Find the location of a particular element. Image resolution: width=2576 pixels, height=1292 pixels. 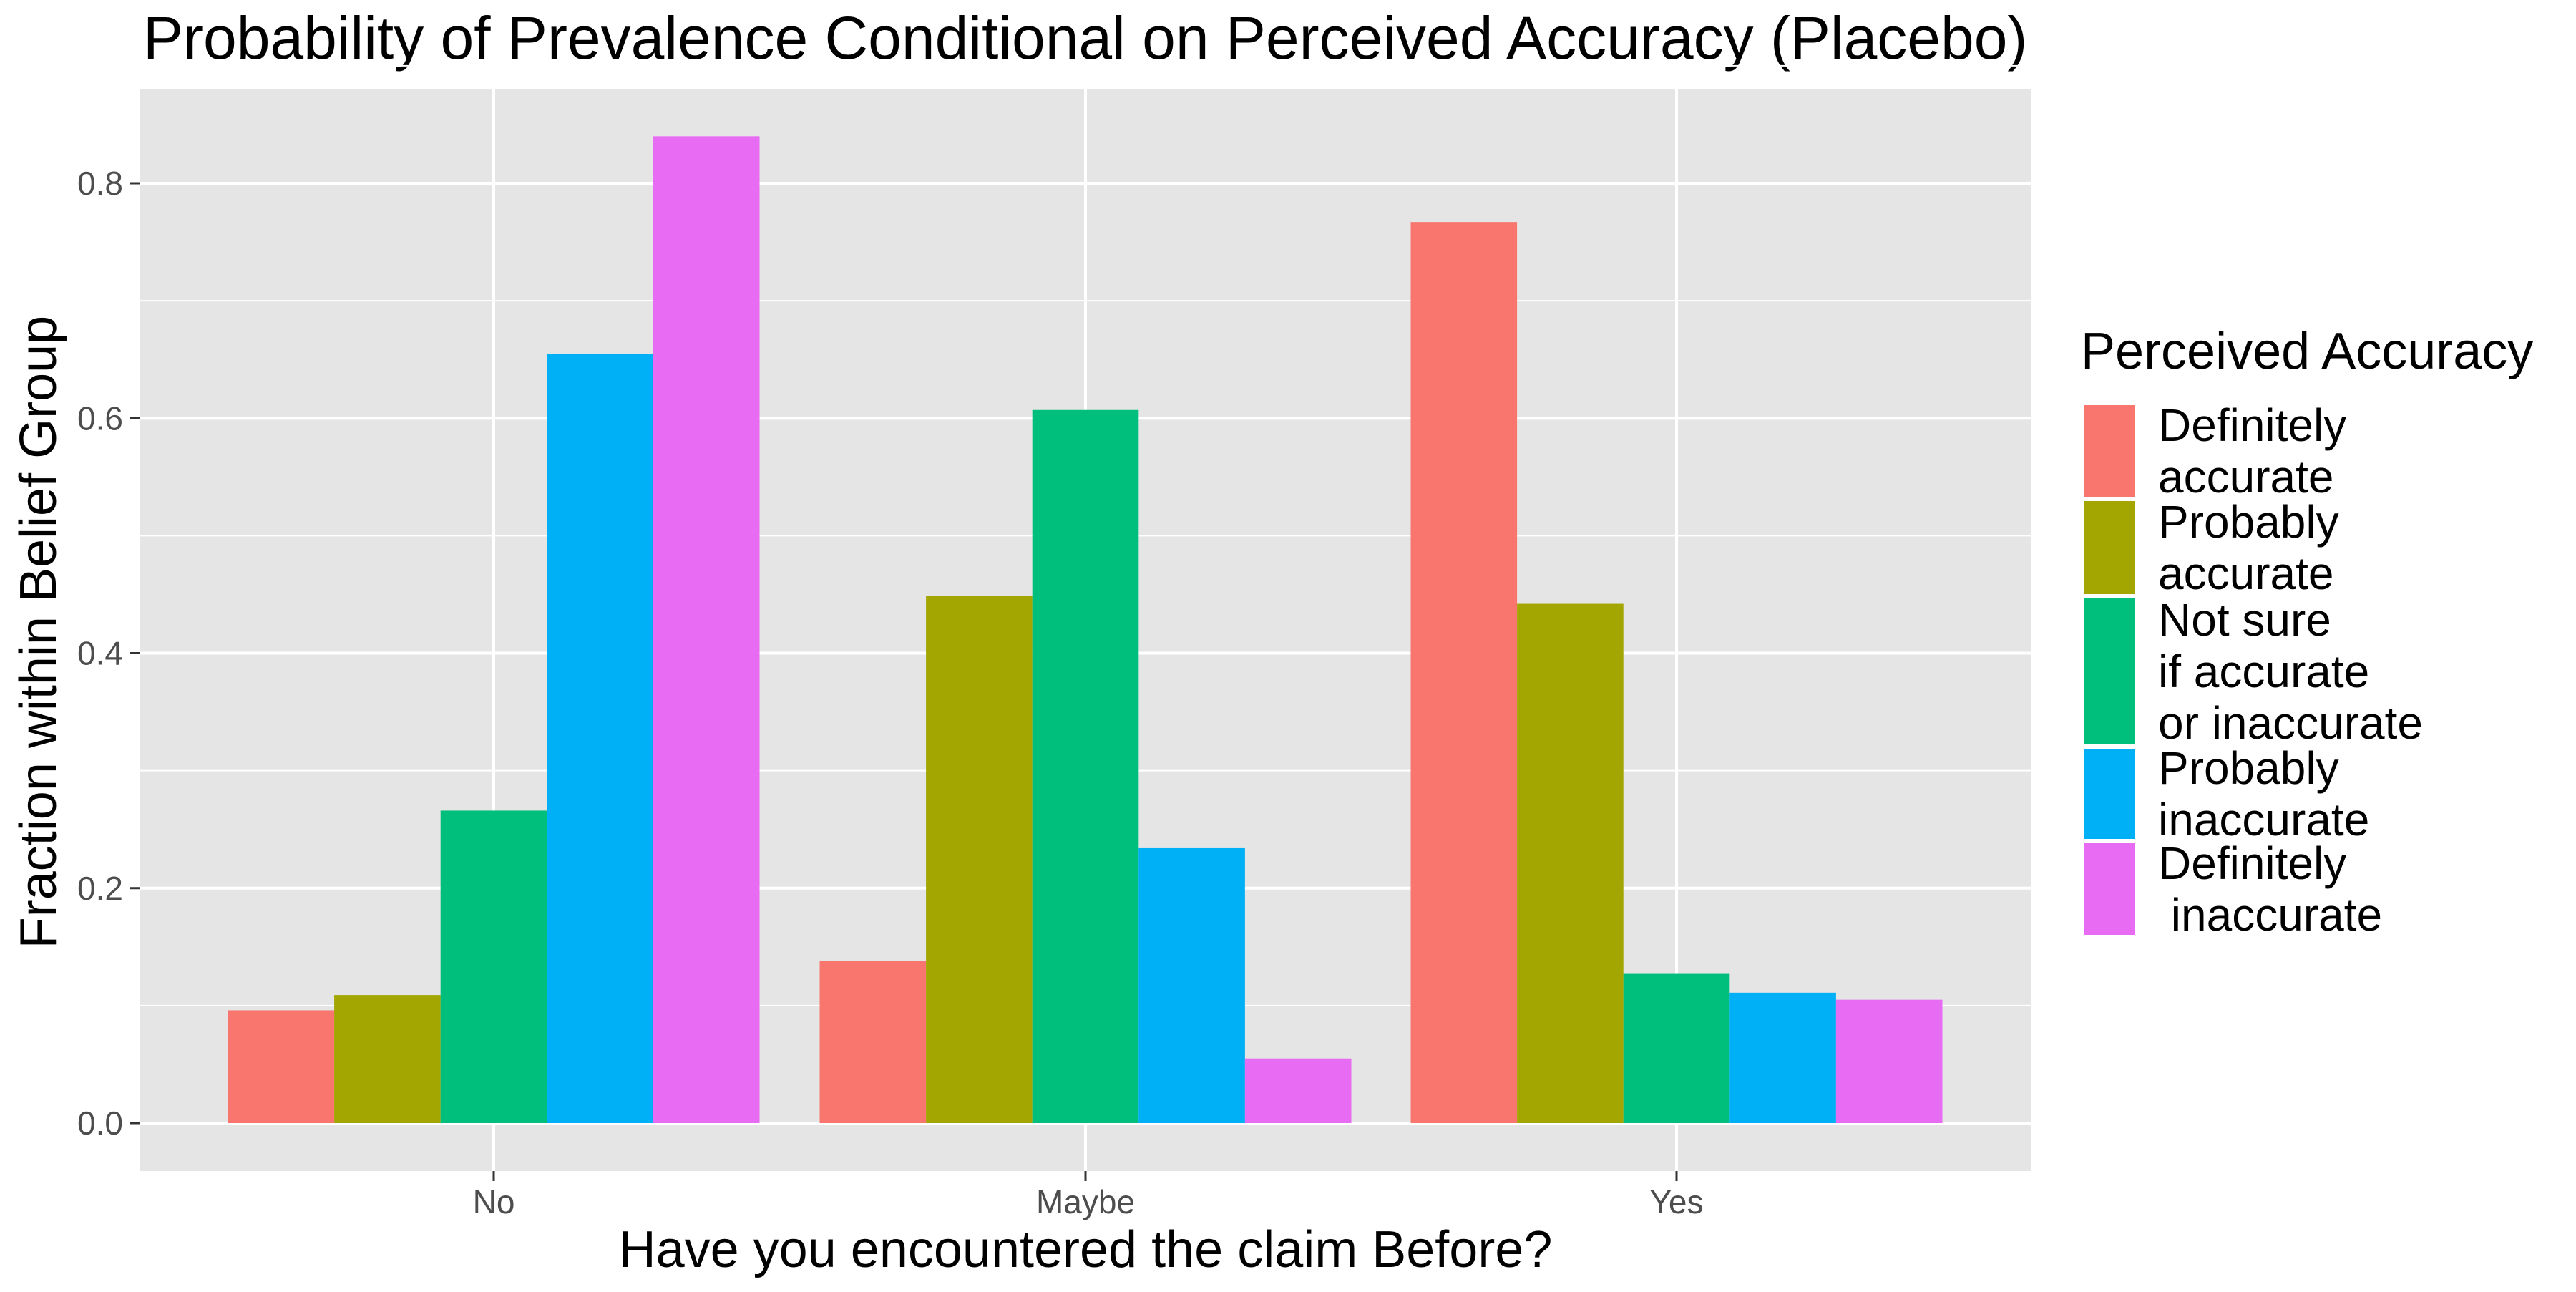

y-axis: 0.0 0.2 0.4 0.6 0.8 is located at coordinates (108, 653).